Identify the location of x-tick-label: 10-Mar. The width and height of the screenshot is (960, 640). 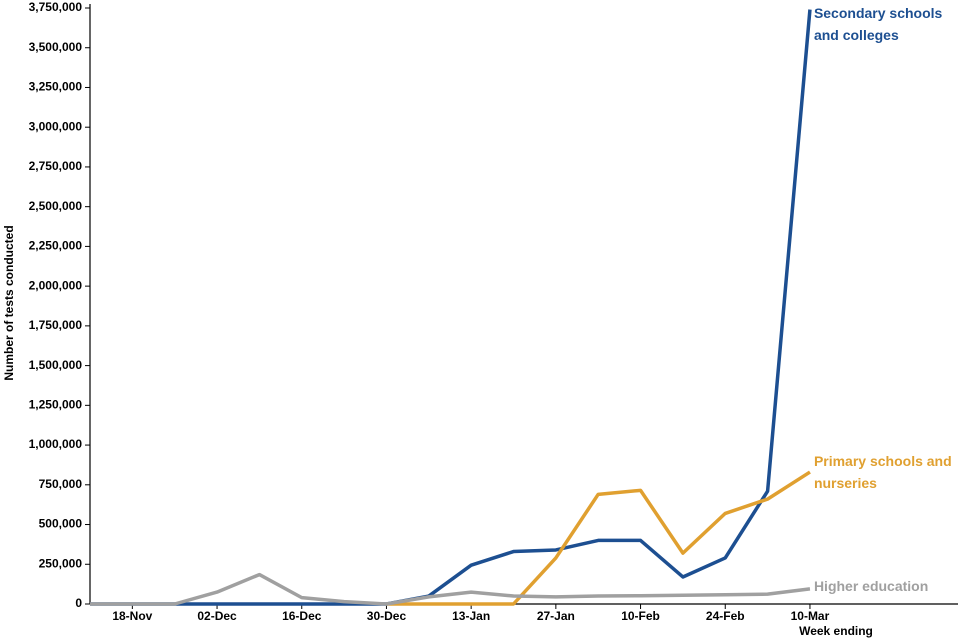
(810, 616).